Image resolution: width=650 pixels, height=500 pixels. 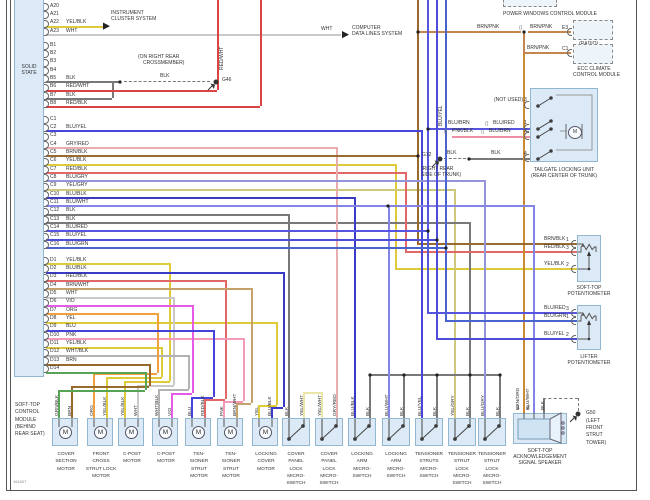 What do you see at coordinates (377, 34) in the screenshot?
I see `span-graphic: DATA LINES SYSTEM` at bounding box center [377, 34].